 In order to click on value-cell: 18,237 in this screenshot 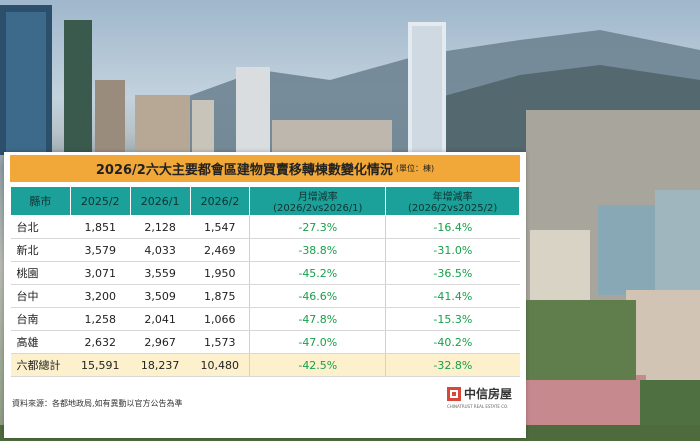, I will do `click(160, 365)`.